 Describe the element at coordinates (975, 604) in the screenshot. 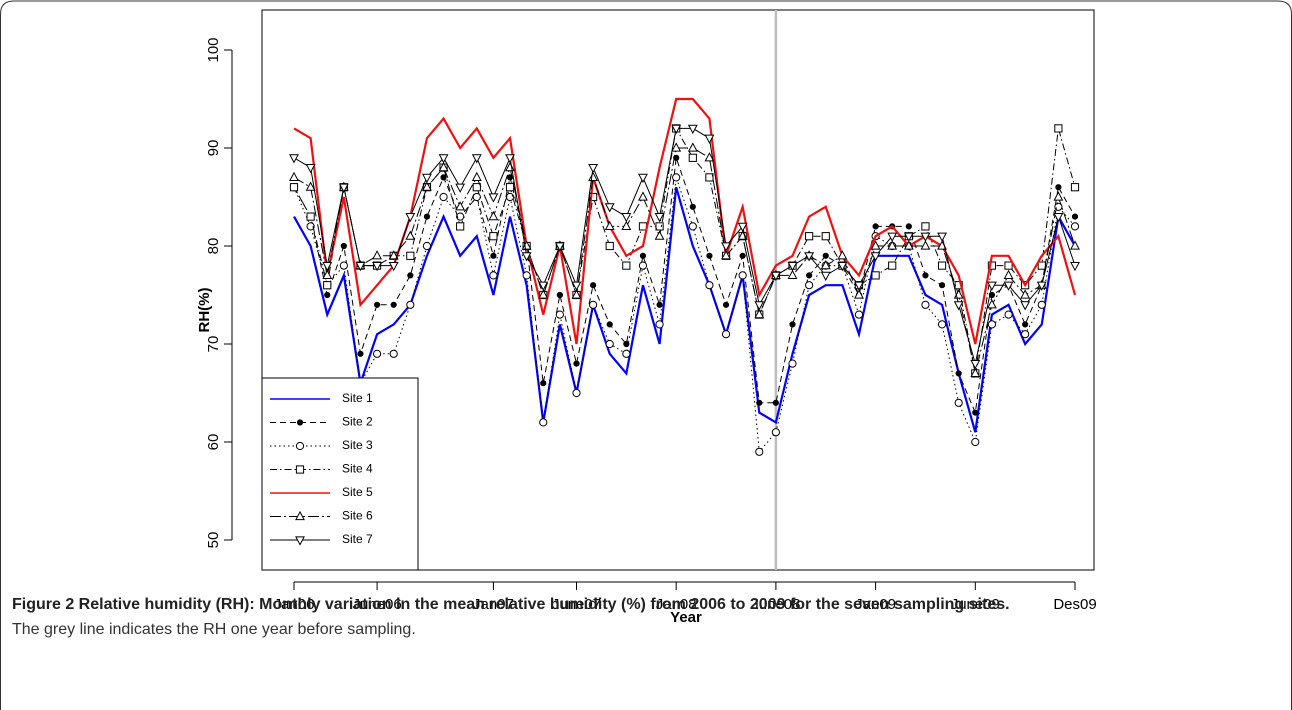

I see `x-tick-label: June09` at that location.